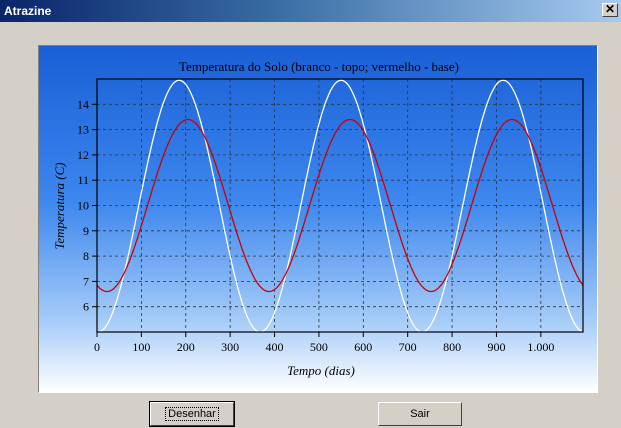 This screenshot has width=621, height=428. I want to click on draw-button: Desenhar, so click(192, 414).